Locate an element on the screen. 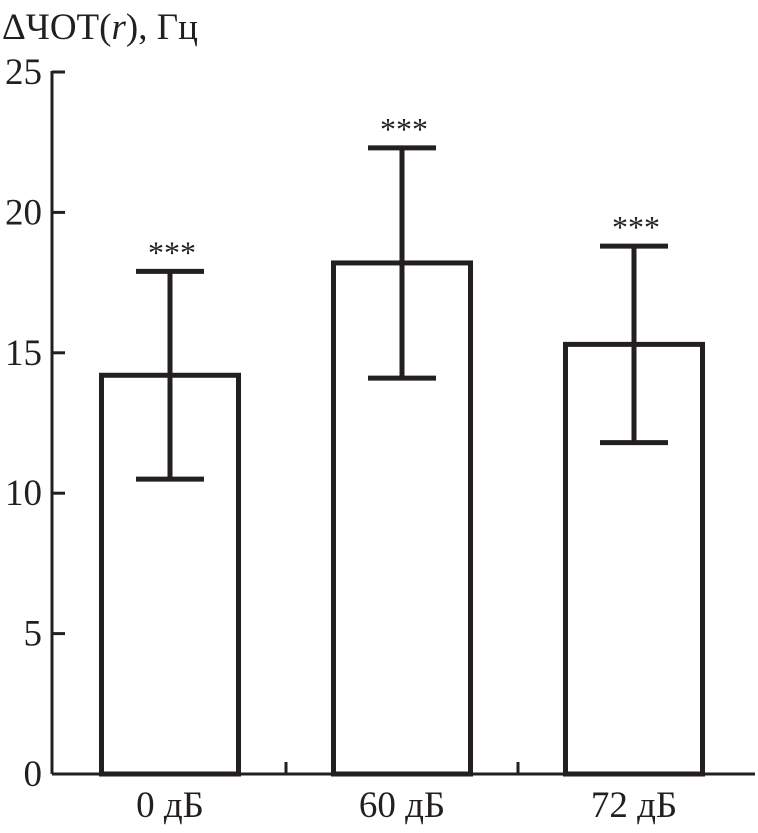  y-tick-label-3: 15 is located at coordinates (23, 353).